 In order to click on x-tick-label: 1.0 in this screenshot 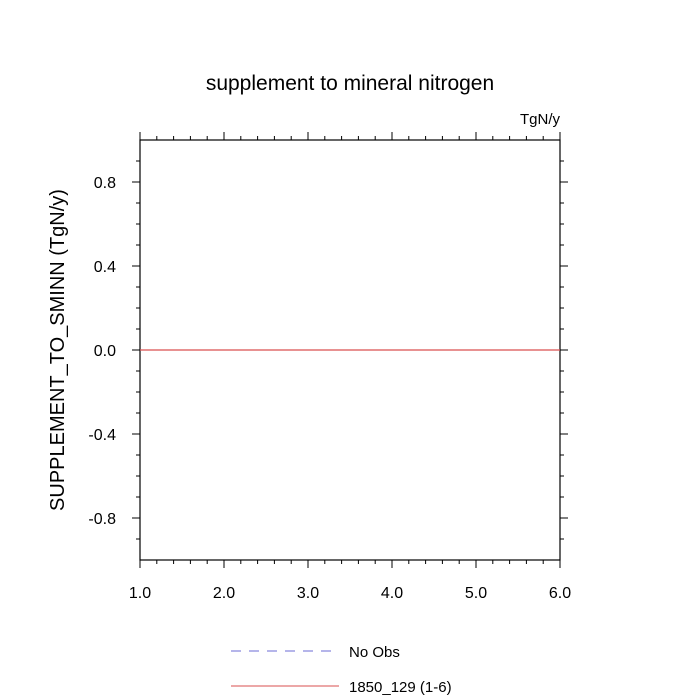, I will do `click(140, 593)`.